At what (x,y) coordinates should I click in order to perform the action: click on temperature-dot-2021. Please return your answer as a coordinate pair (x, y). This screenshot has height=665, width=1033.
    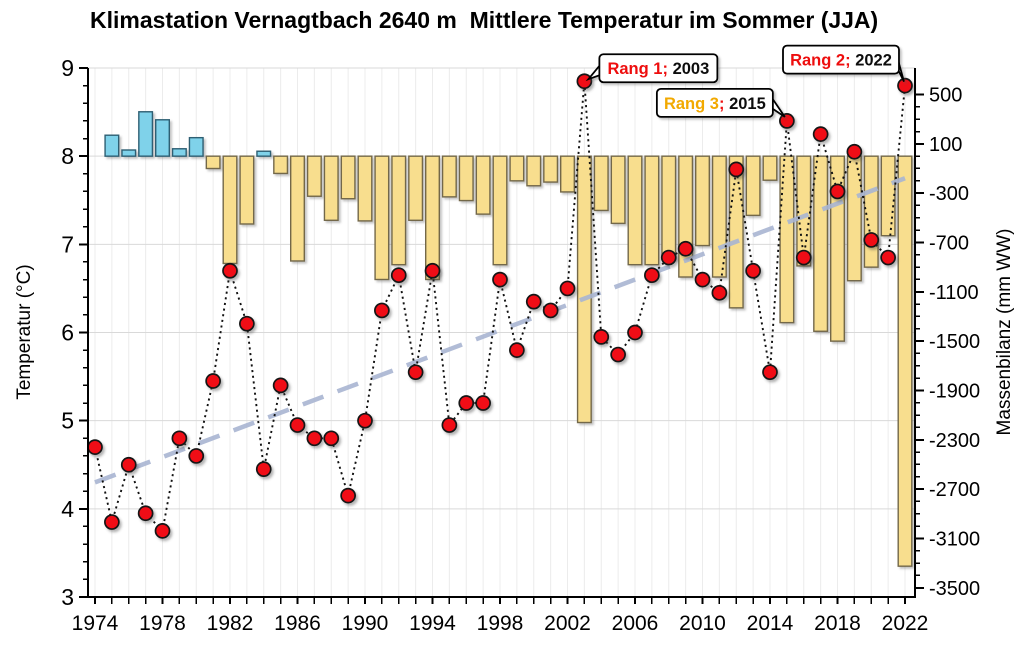
    Looking at the image, I should click on (888, 257).